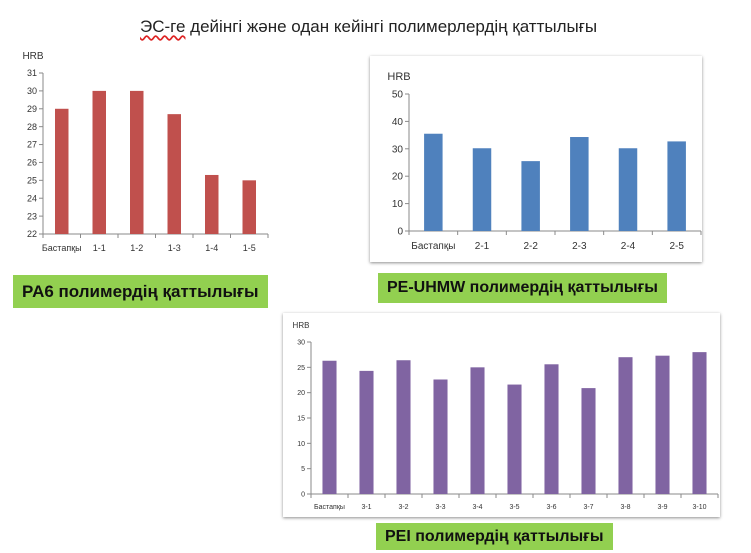 The image size is (751, 553). What do you see at coordinates (303, 469) in the screenshot?
I see `y-tick-label: 5` at bounding box center [303, 469].